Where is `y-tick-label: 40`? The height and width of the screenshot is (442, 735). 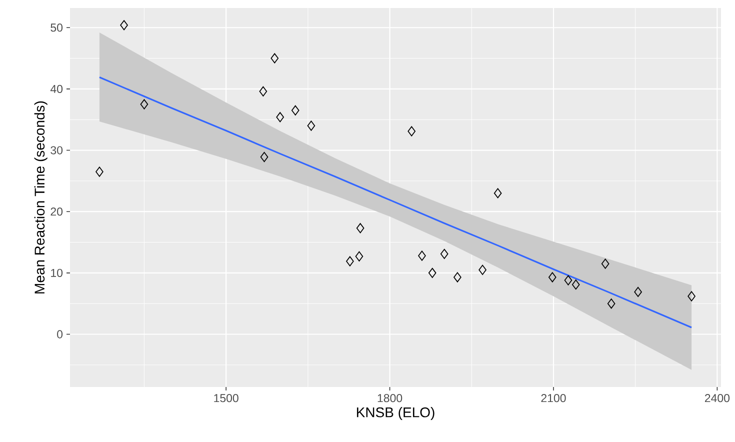 y-tick-label: 40 is located at coordinates (56, 89).